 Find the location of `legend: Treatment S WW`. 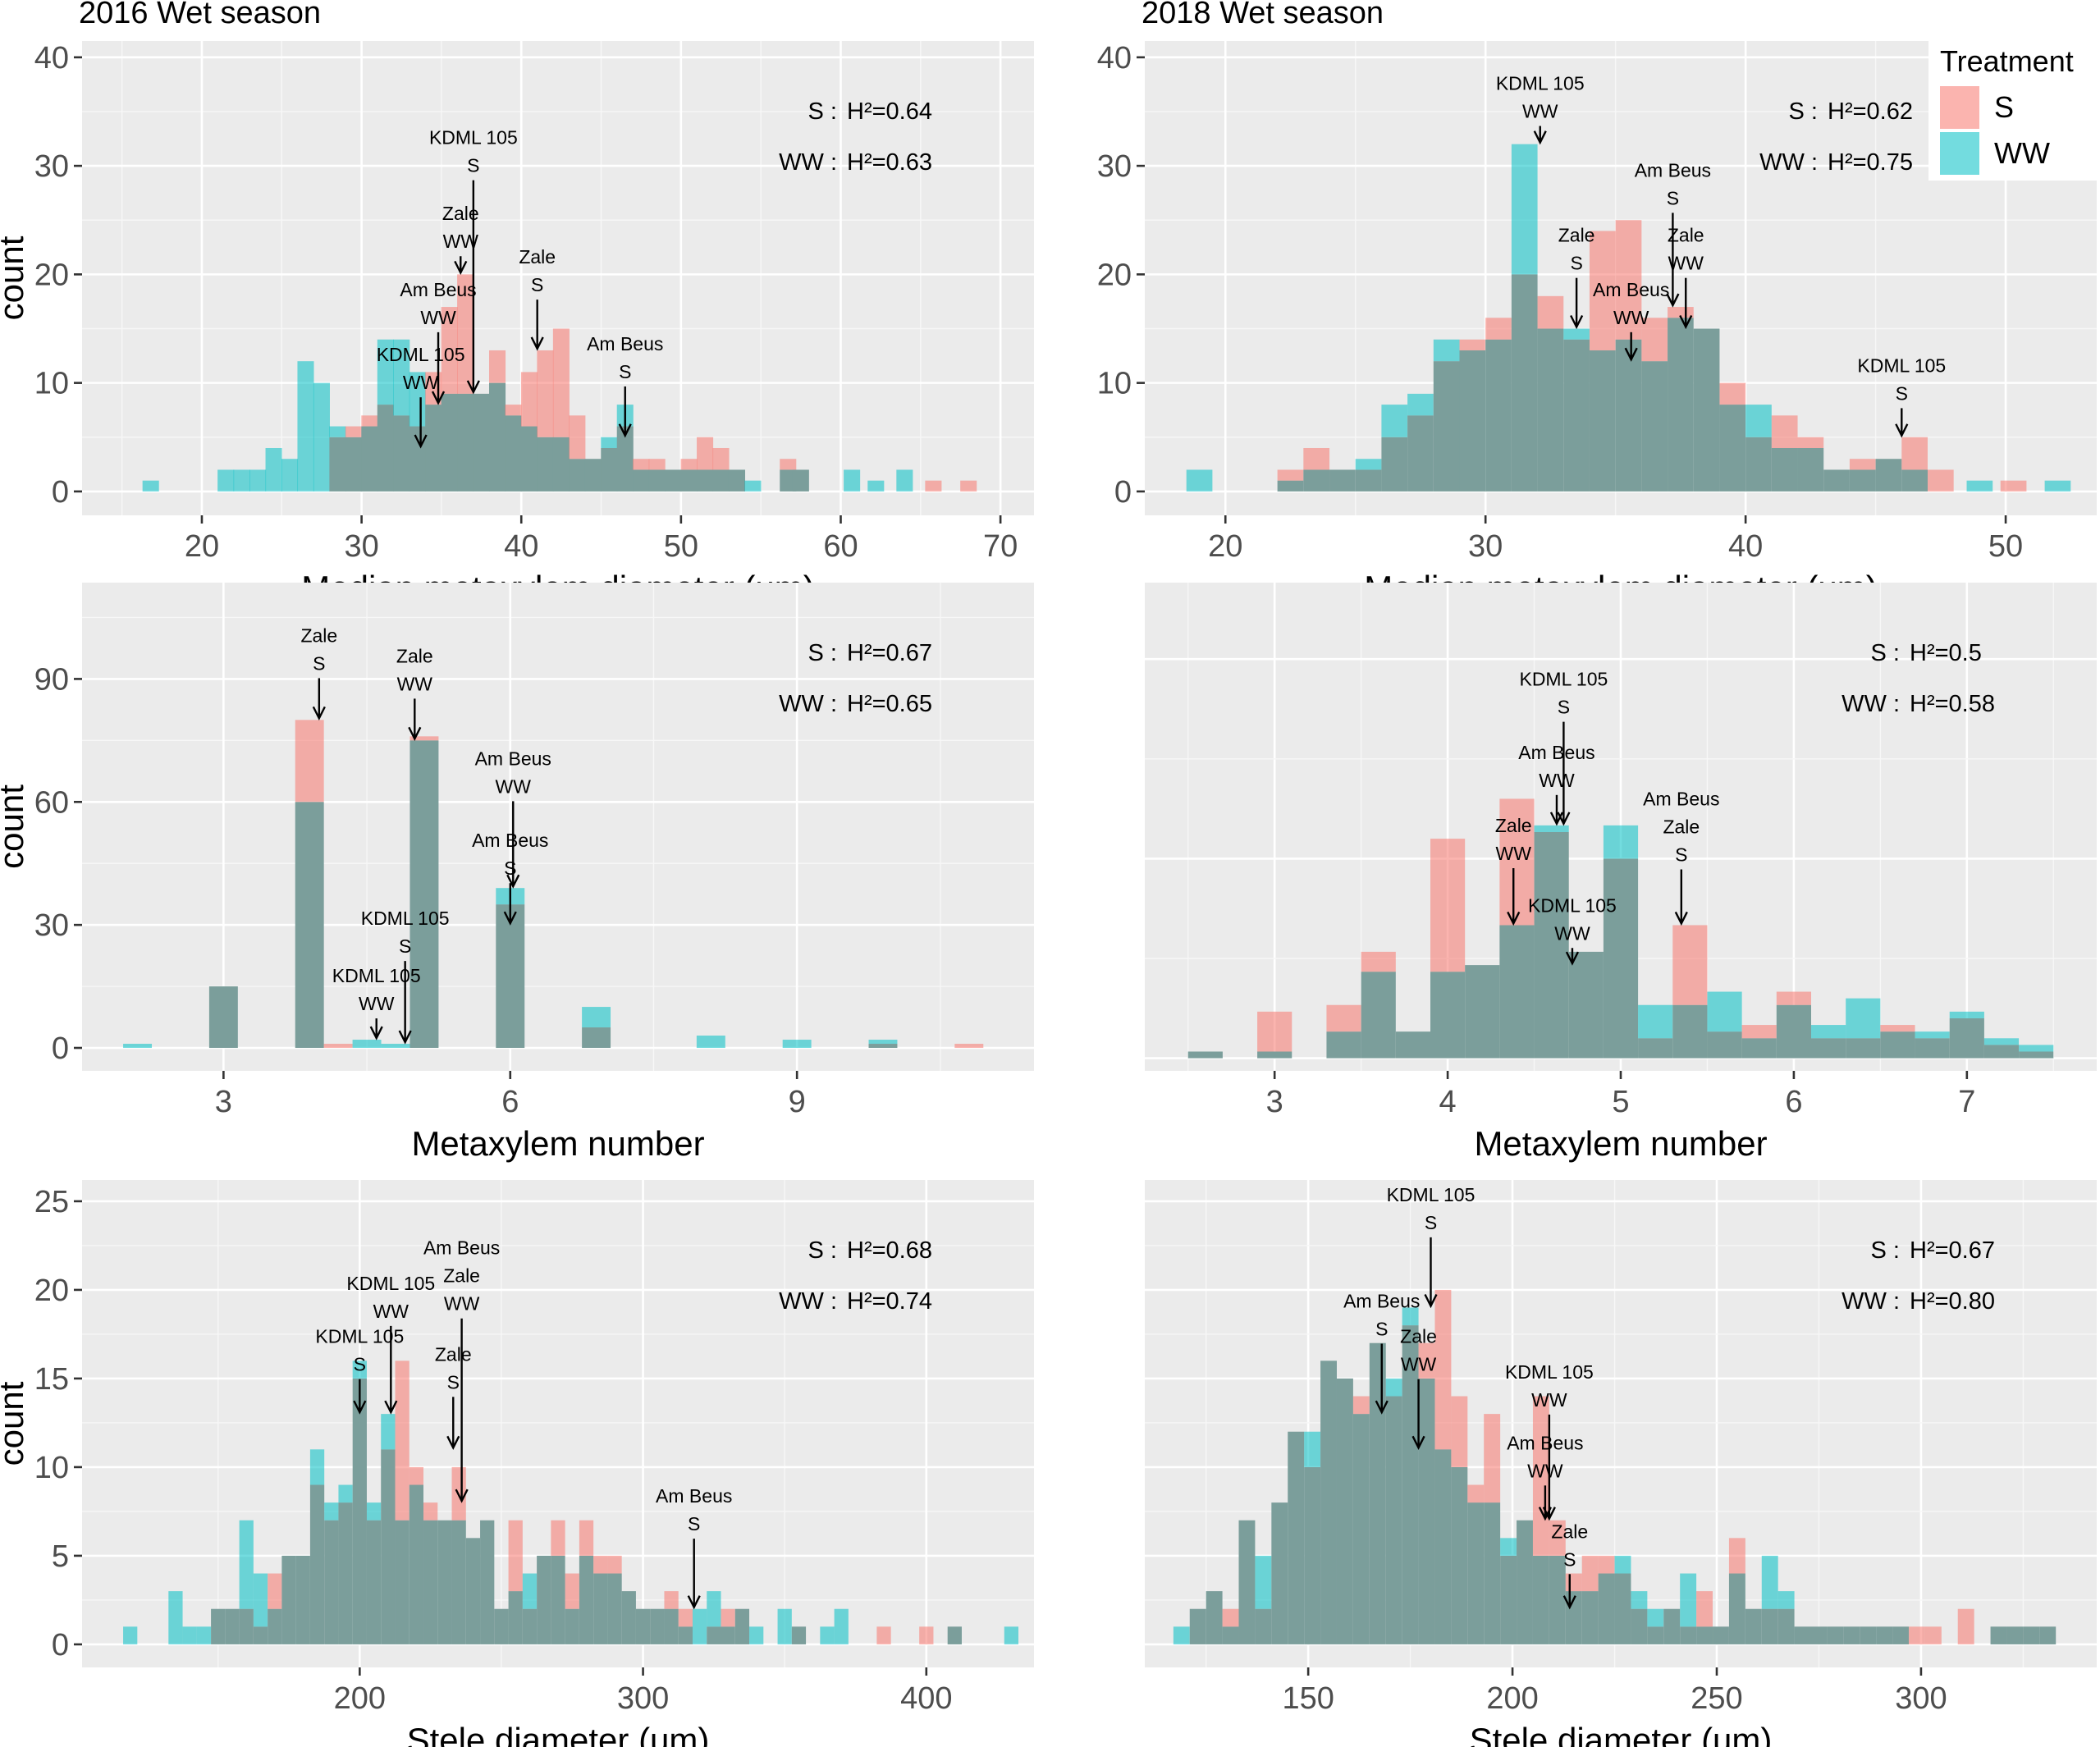

legend: Treatment S WW is located at coordinates (2012, 111).